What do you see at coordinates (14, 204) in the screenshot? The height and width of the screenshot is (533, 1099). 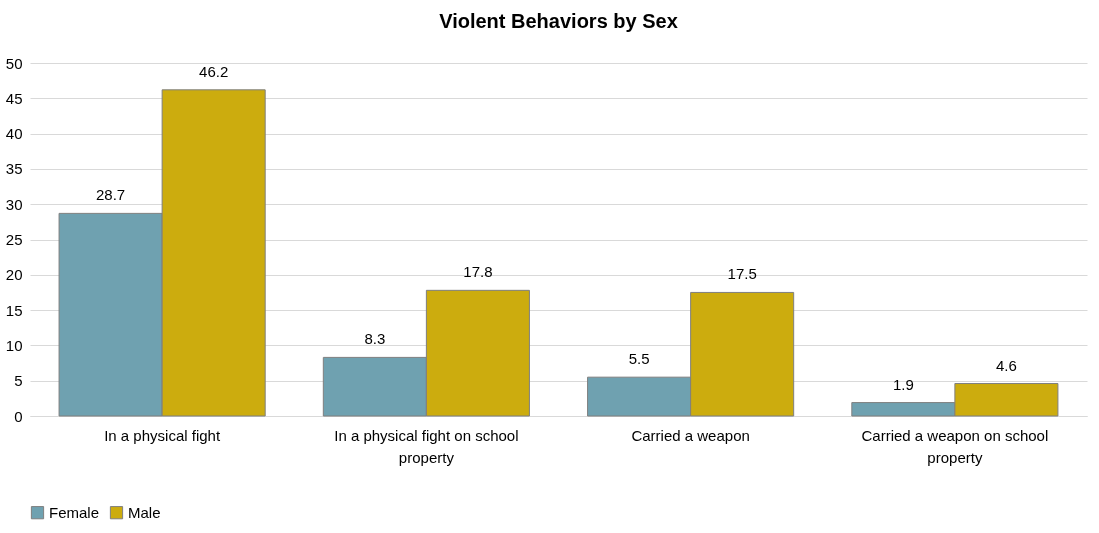 I see `y-tick-label: 30` at bounding box center [14, 204].